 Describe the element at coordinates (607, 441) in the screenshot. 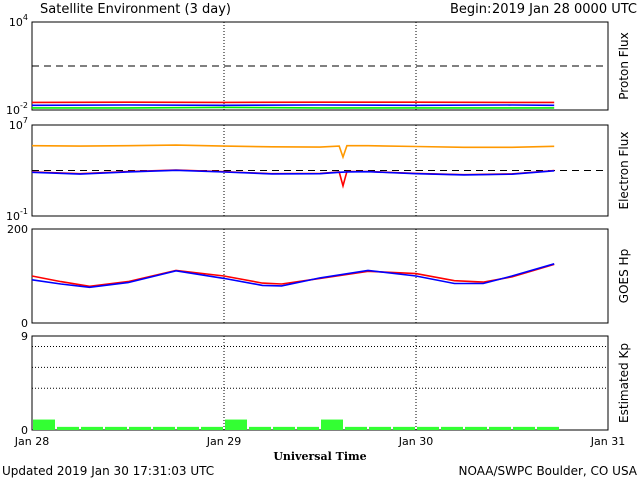

I see `x-tick-label: Jan 31` at that location.